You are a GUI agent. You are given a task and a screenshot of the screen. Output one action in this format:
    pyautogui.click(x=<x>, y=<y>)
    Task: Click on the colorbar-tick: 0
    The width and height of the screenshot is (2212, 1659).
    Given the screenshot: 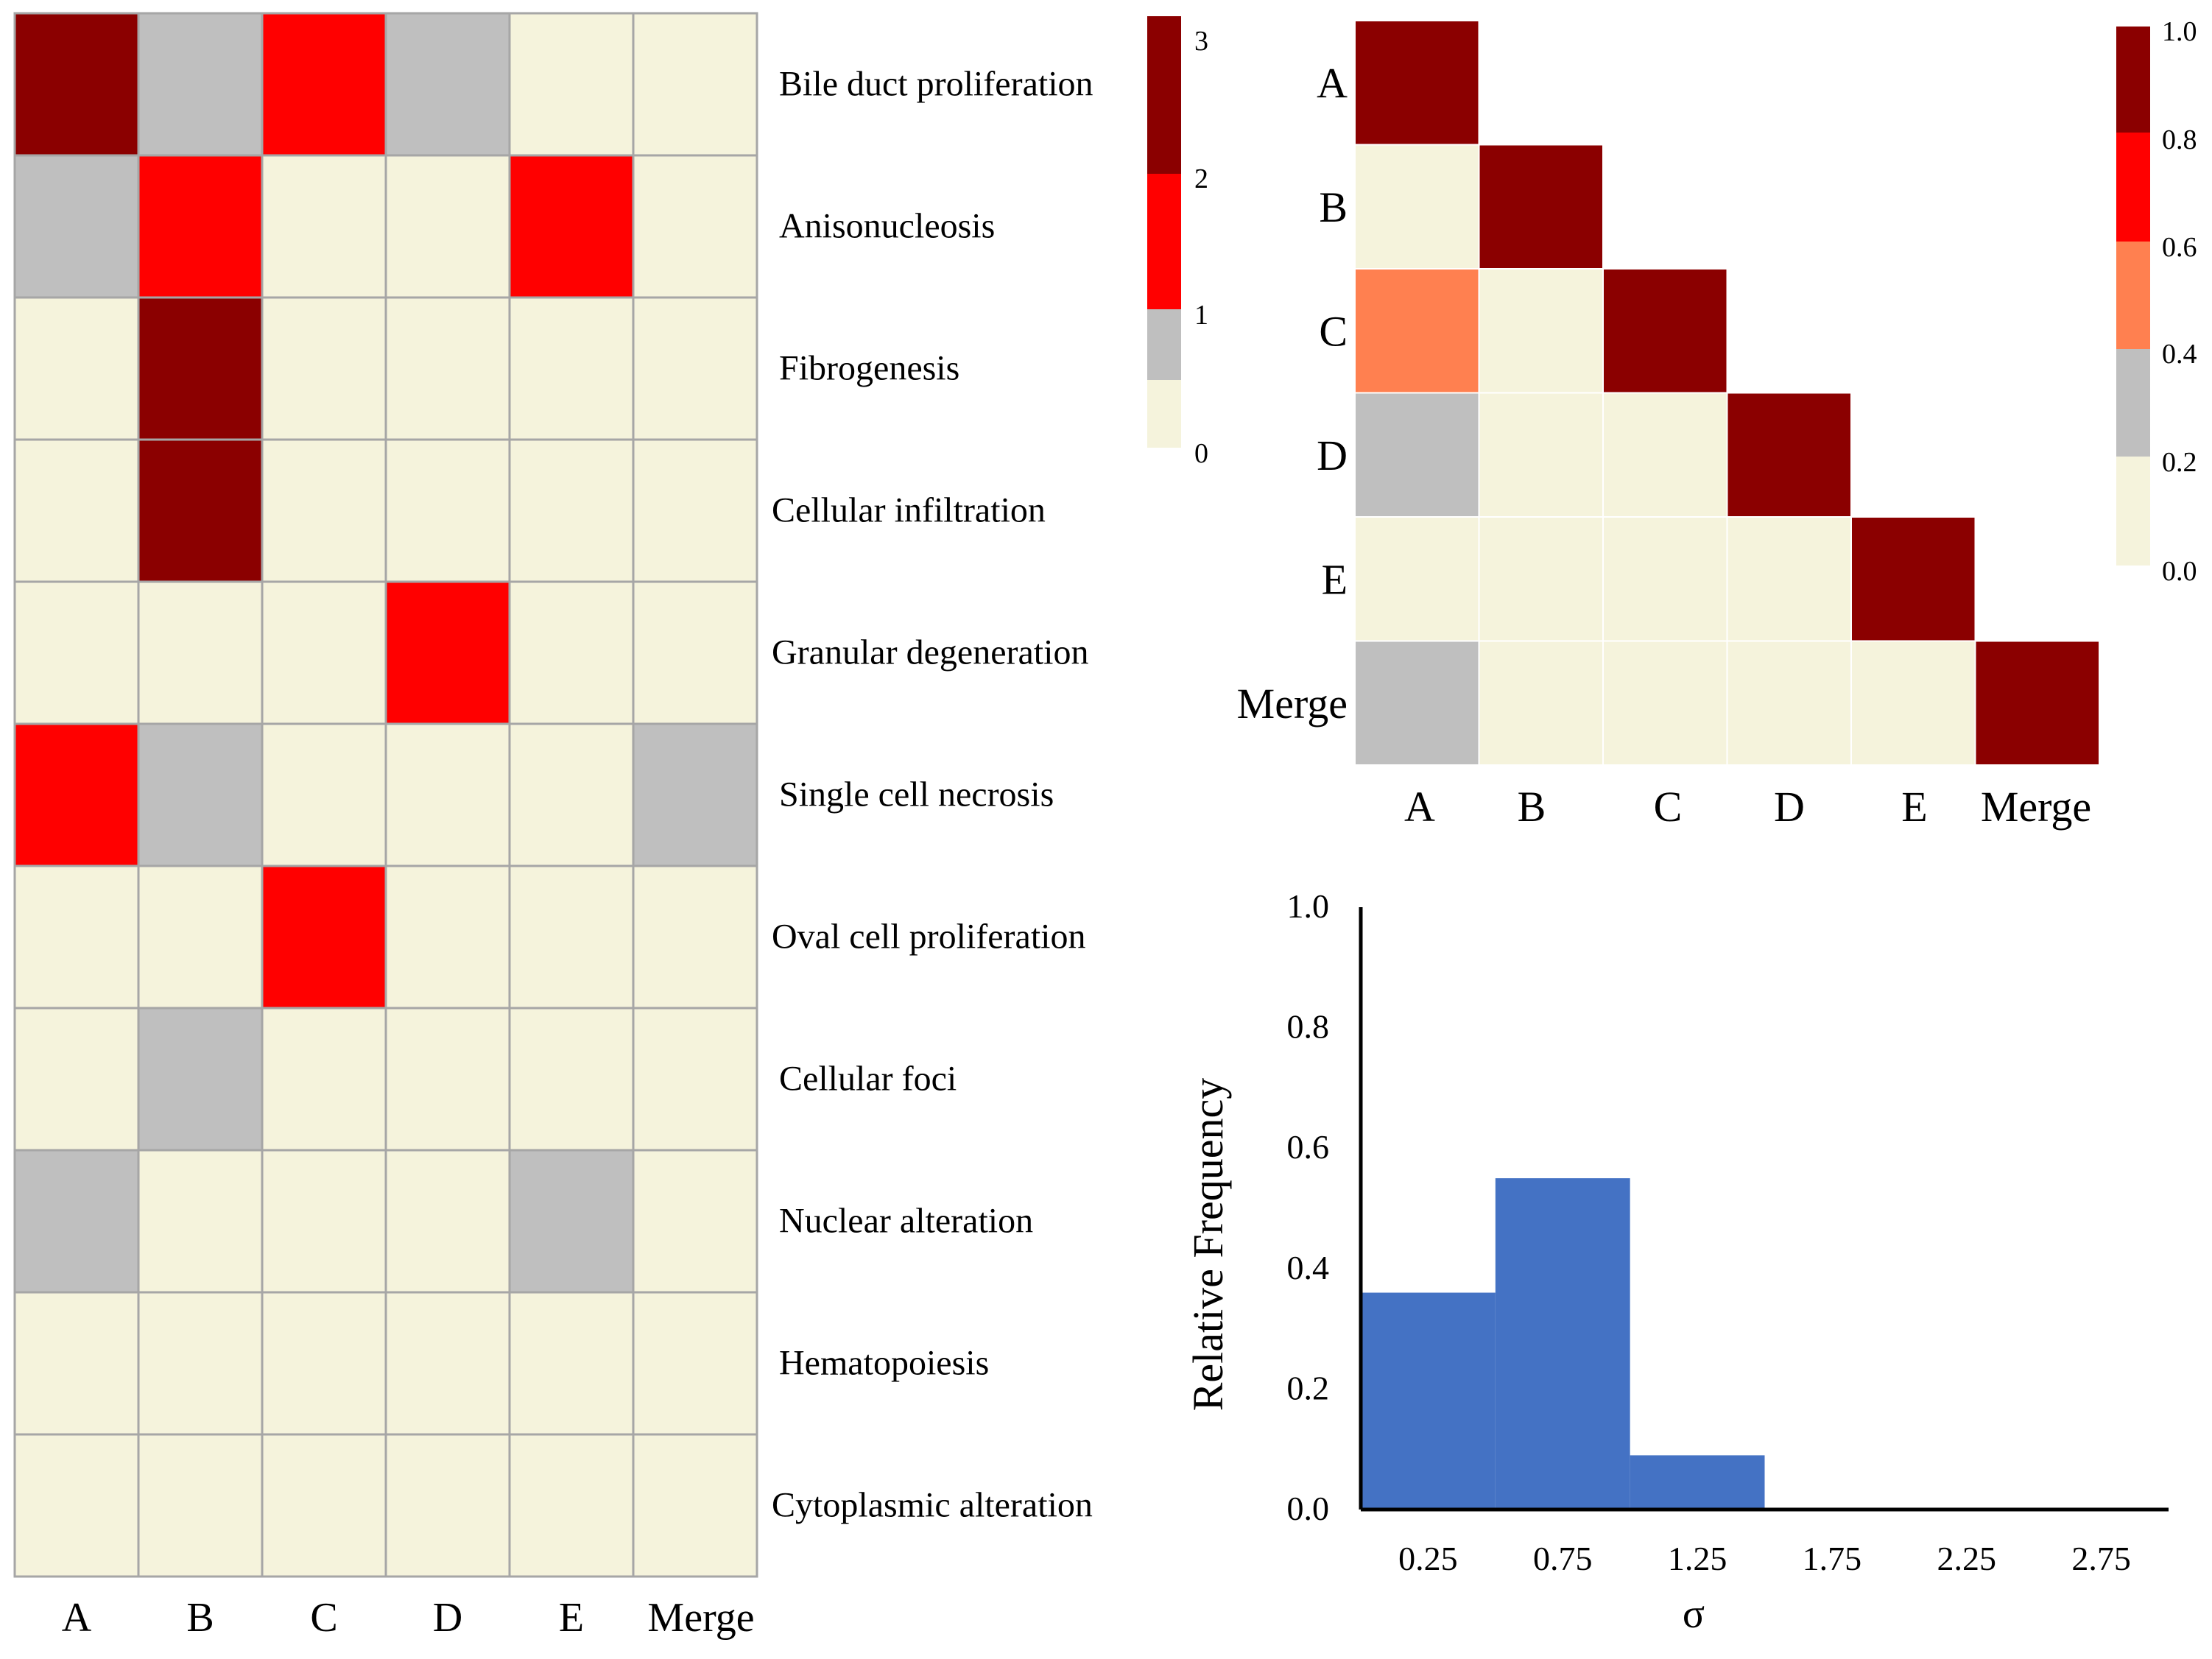 What is the action you would take?
    pyautogui.click(x=1201, y=454)
    